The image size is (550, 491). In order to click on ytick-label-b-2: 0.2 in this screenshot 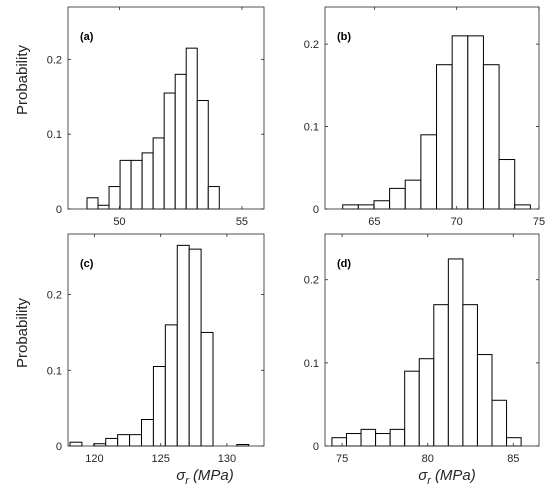, I will do `click(311, 45)`.